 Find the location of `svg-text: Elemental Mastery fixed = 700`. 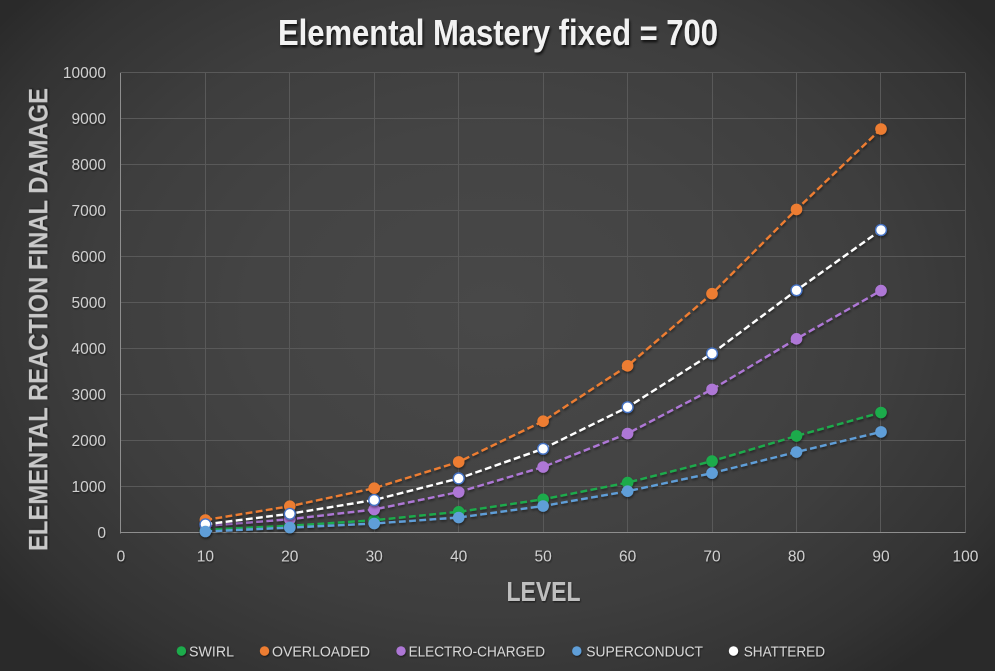

svg-text: Elemental Mastery fixed = 700 is located at coordinates (498, 32).